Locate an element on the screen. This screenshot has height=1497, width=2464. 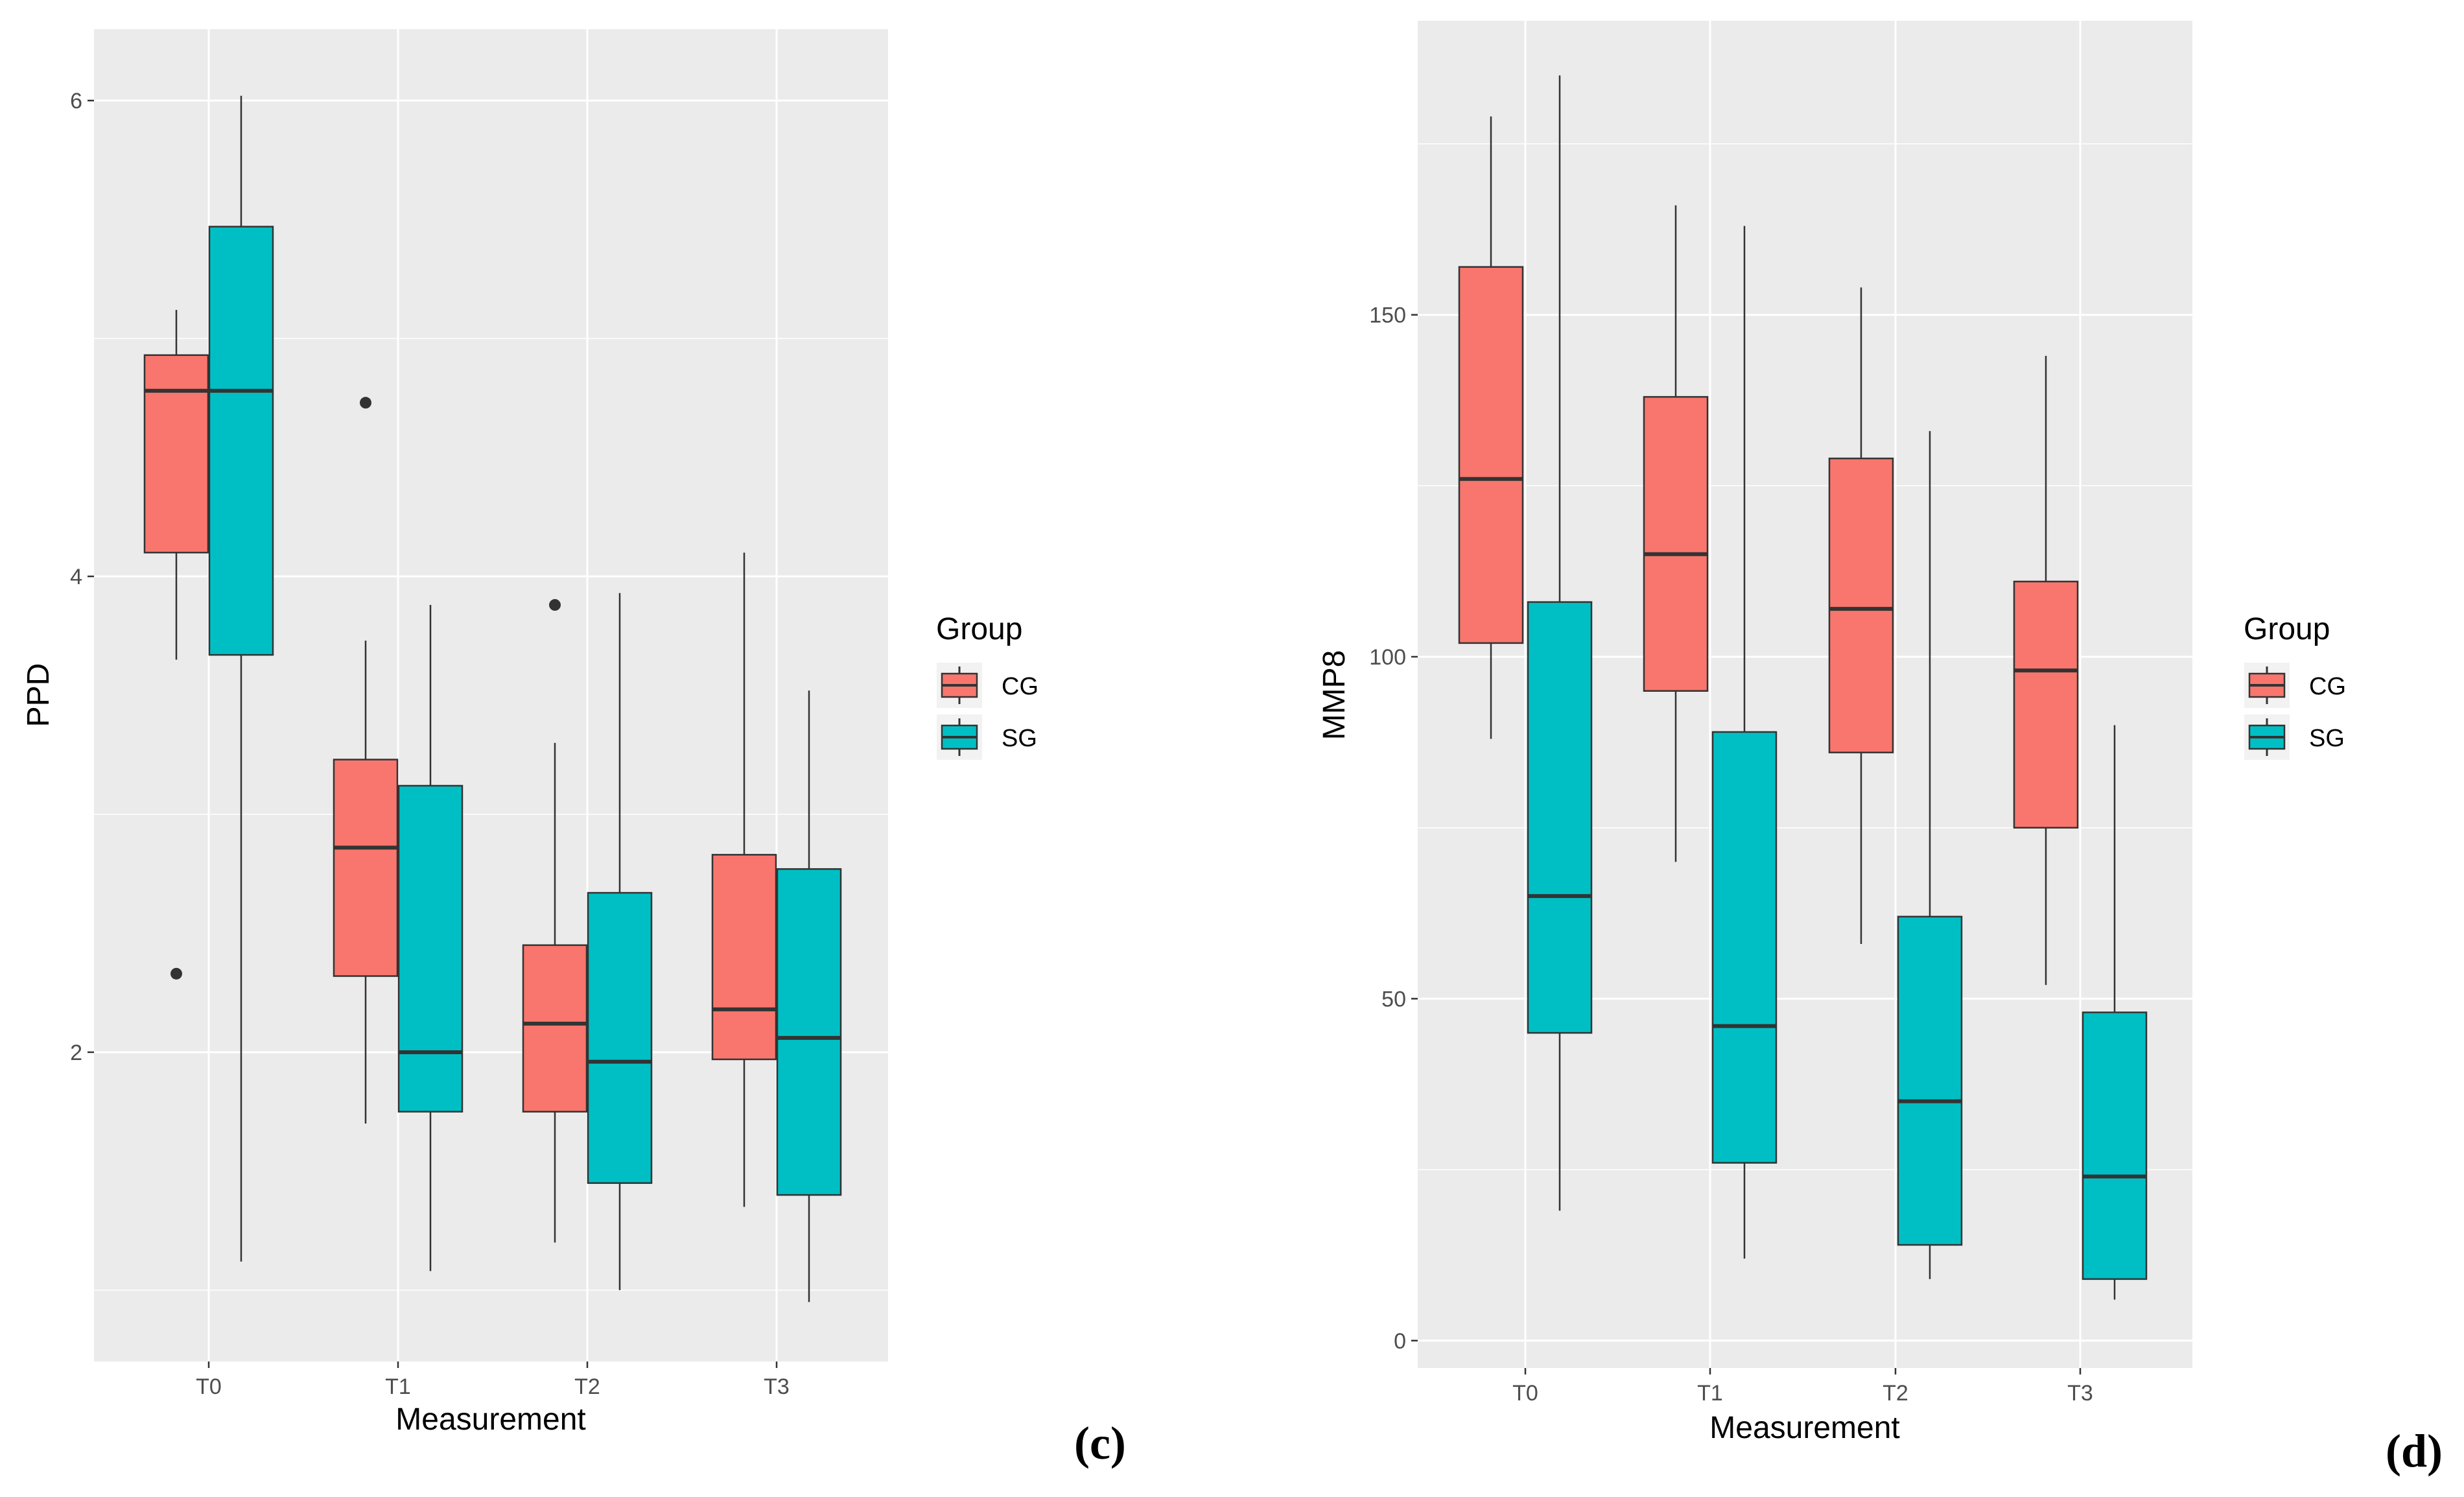
panel-label-d: (d) is located at coordinates (2415, 1451).